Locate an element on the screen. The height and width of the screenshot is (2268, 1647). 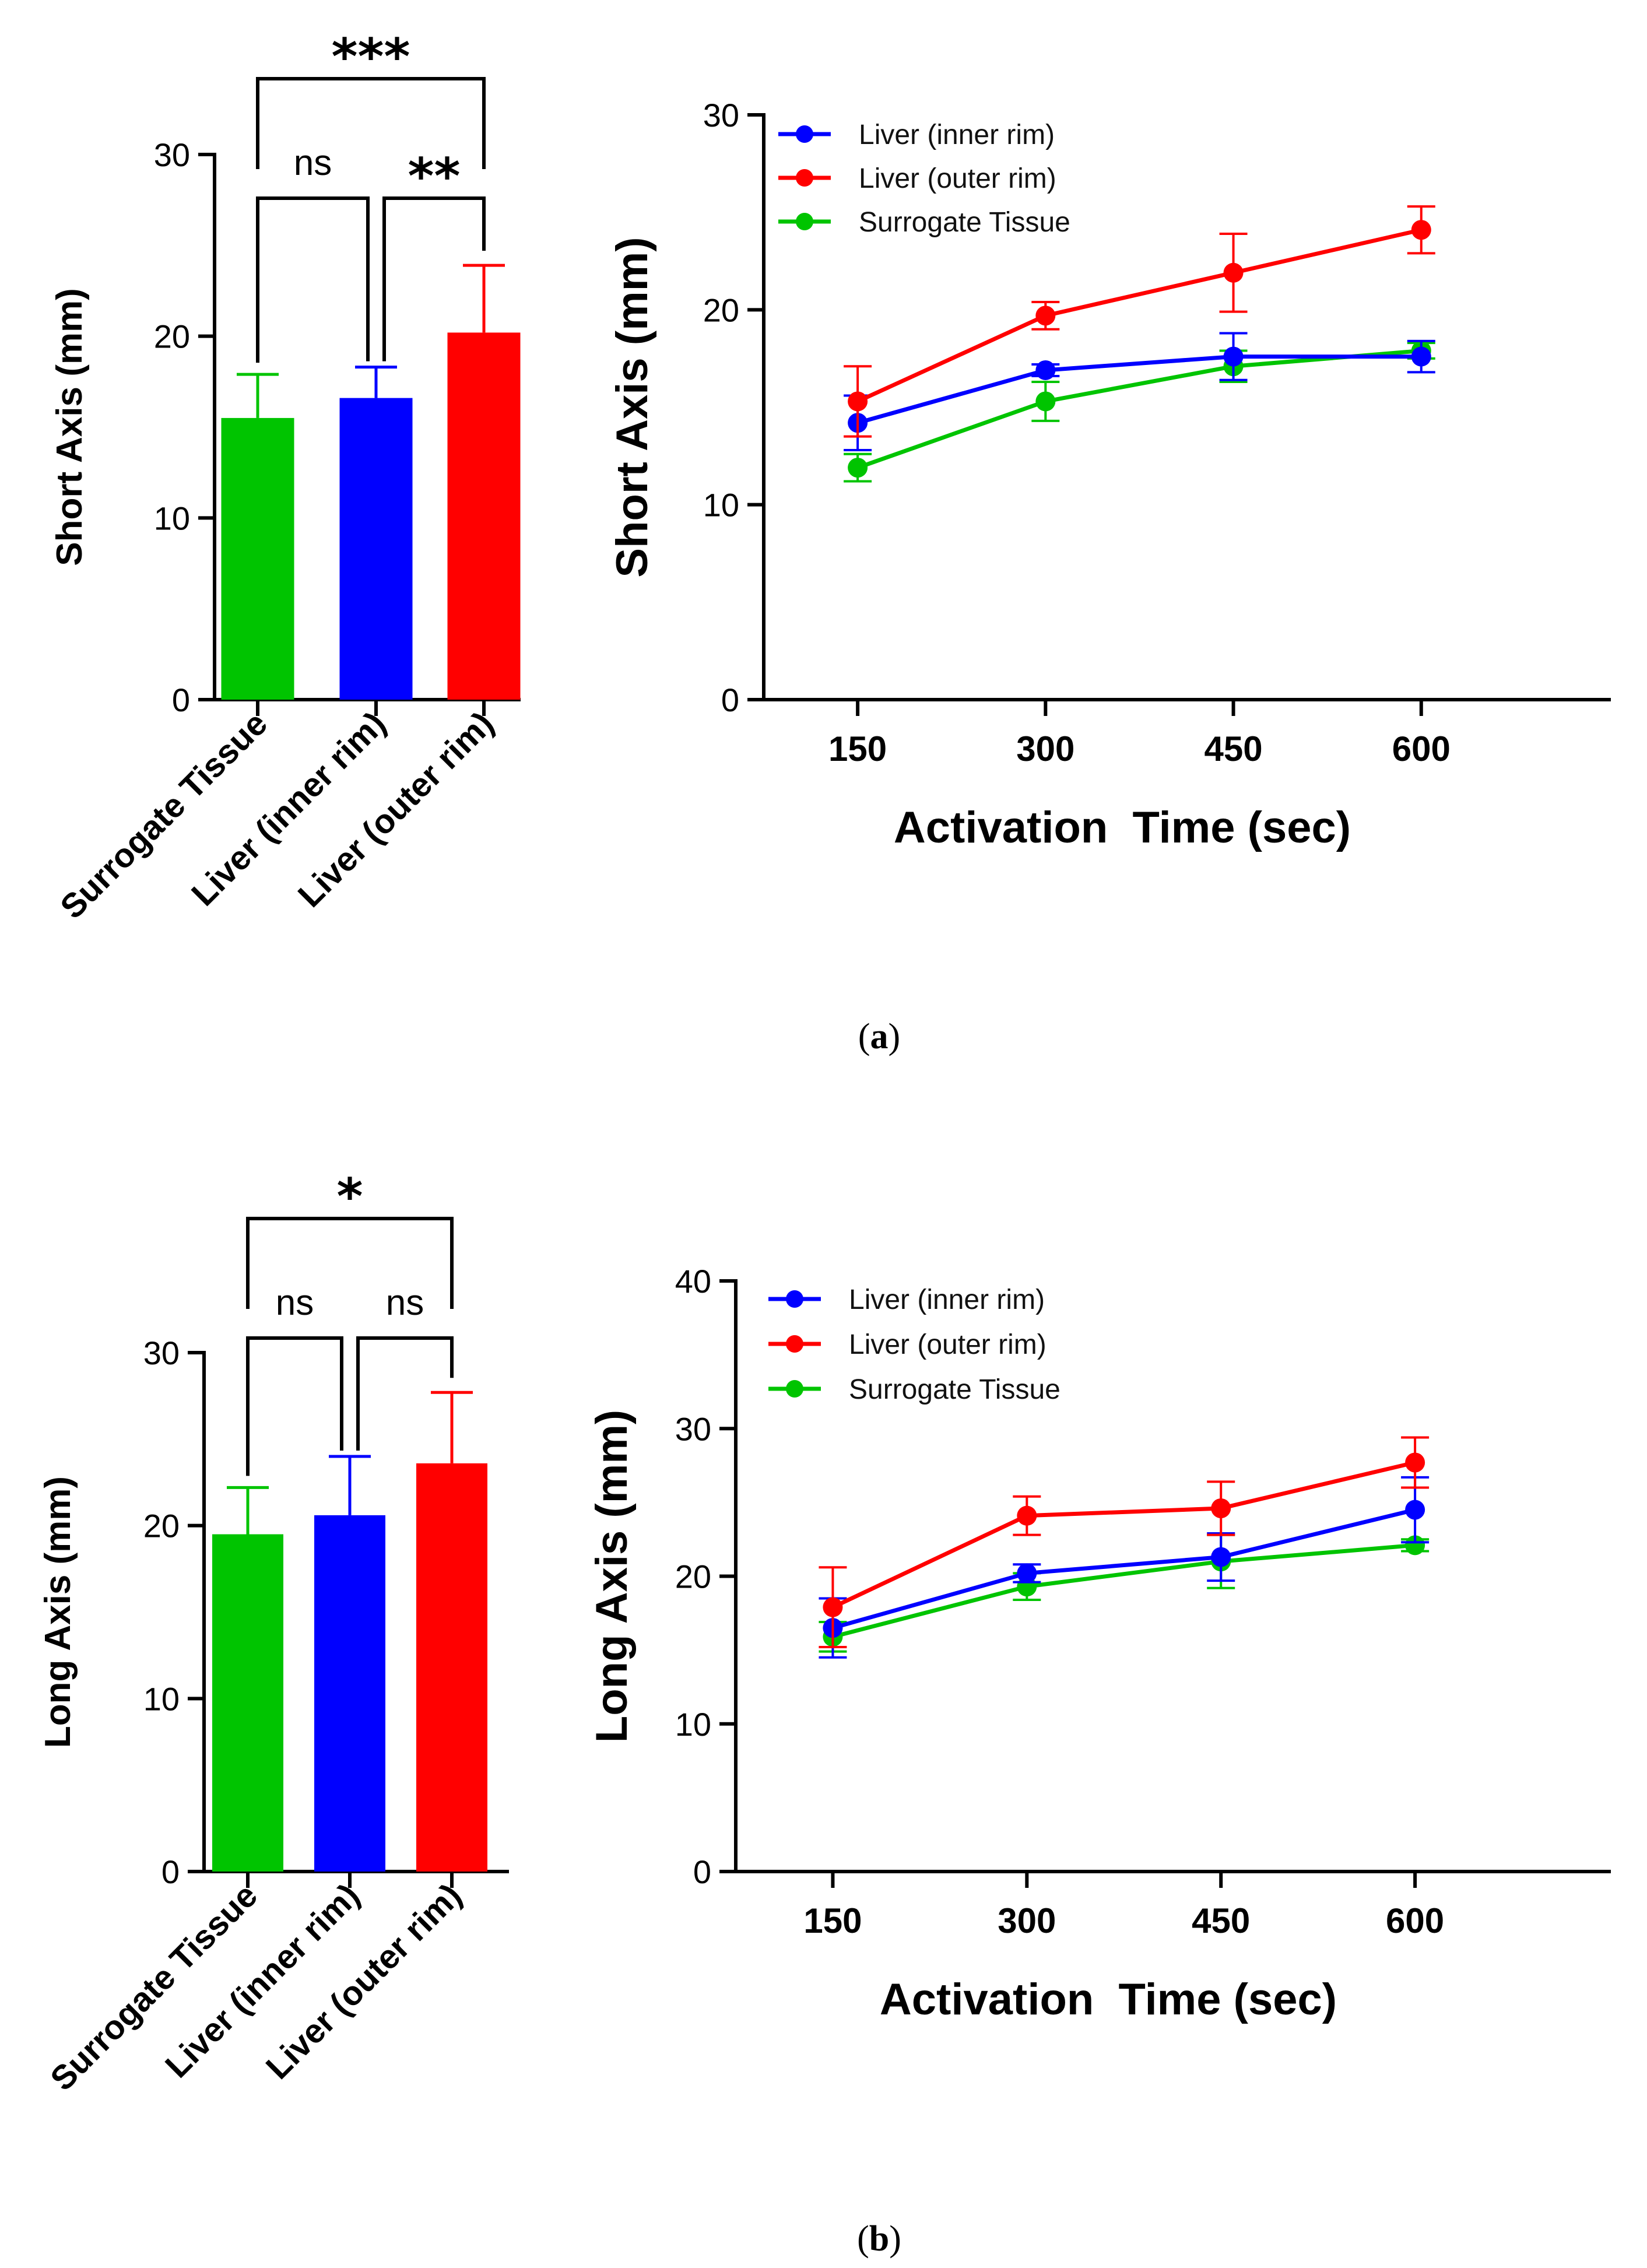
a-line-x-tick-label: 600 is located at coordinates (1421, 748).